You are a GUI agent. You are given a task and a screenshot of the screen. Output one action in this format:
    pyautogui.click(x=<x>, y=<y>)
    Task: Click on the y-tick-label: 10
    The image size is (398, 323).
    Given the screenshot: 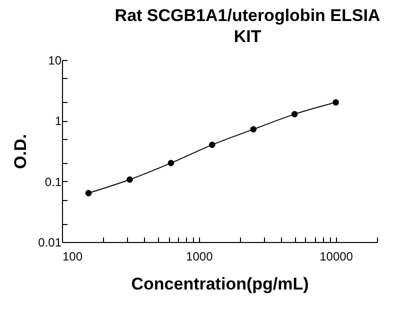 What is the action you would take?
    pyautogui.click(x=55, y=61)
    